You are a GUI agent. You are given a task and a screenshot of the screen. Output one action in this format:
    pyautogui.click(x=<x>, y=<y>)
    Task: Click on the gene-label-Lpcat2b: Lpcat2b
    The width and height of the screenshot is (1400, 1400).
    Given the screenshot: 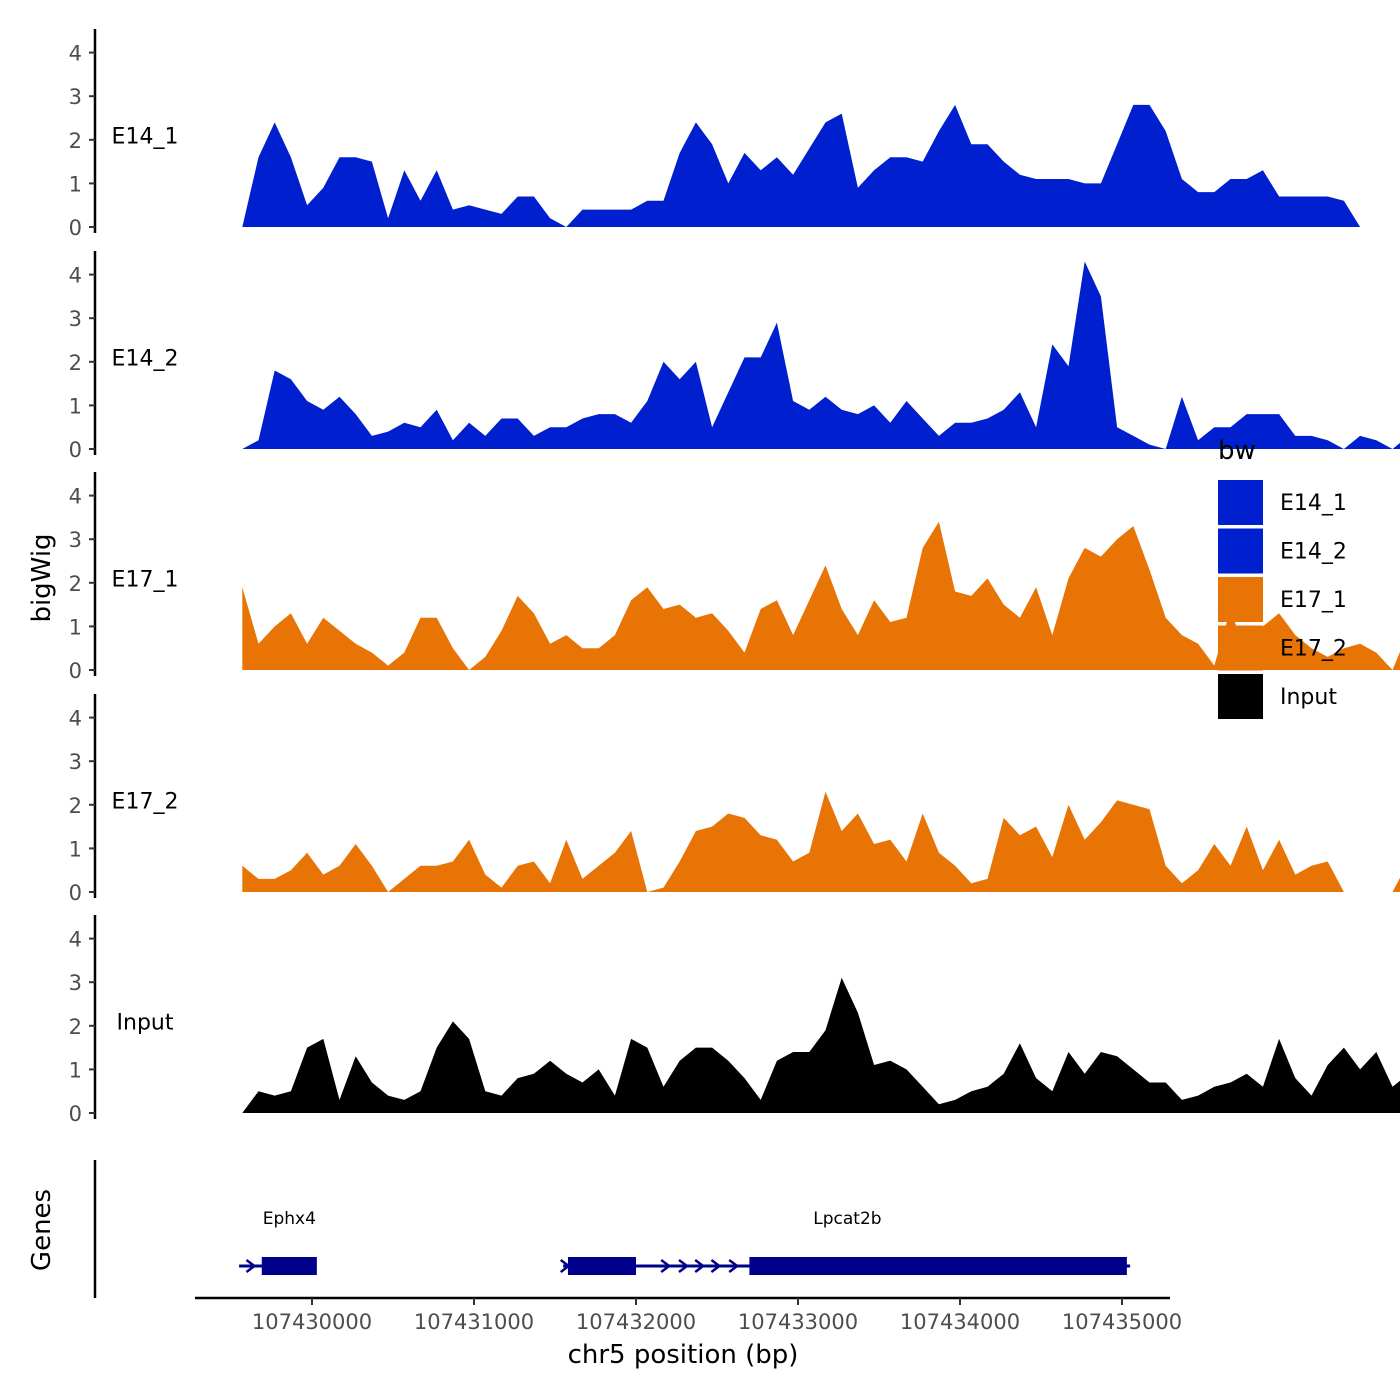 What is the action you would take?
    pyautogui.click(x=847, y=1219)
    